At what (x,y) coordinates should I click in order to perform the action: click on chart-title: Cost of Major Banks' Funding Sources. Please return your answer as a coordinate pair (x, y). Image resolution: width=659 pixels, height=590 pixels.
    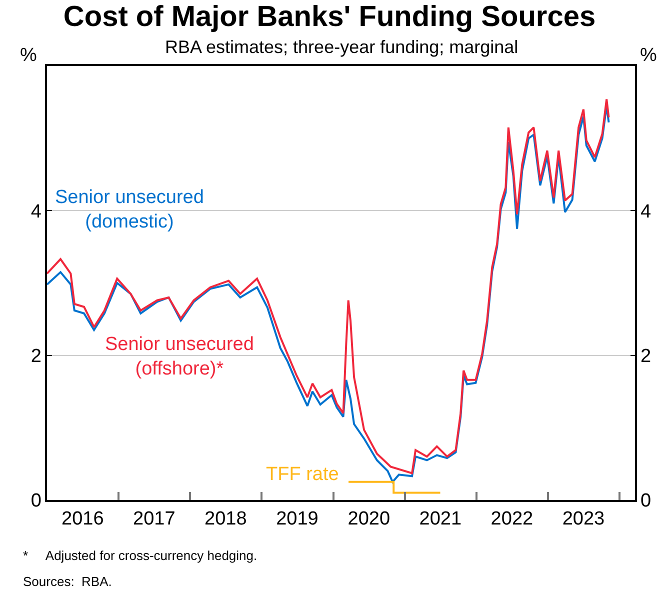
    Looking at the image, I should click on (329, 17).